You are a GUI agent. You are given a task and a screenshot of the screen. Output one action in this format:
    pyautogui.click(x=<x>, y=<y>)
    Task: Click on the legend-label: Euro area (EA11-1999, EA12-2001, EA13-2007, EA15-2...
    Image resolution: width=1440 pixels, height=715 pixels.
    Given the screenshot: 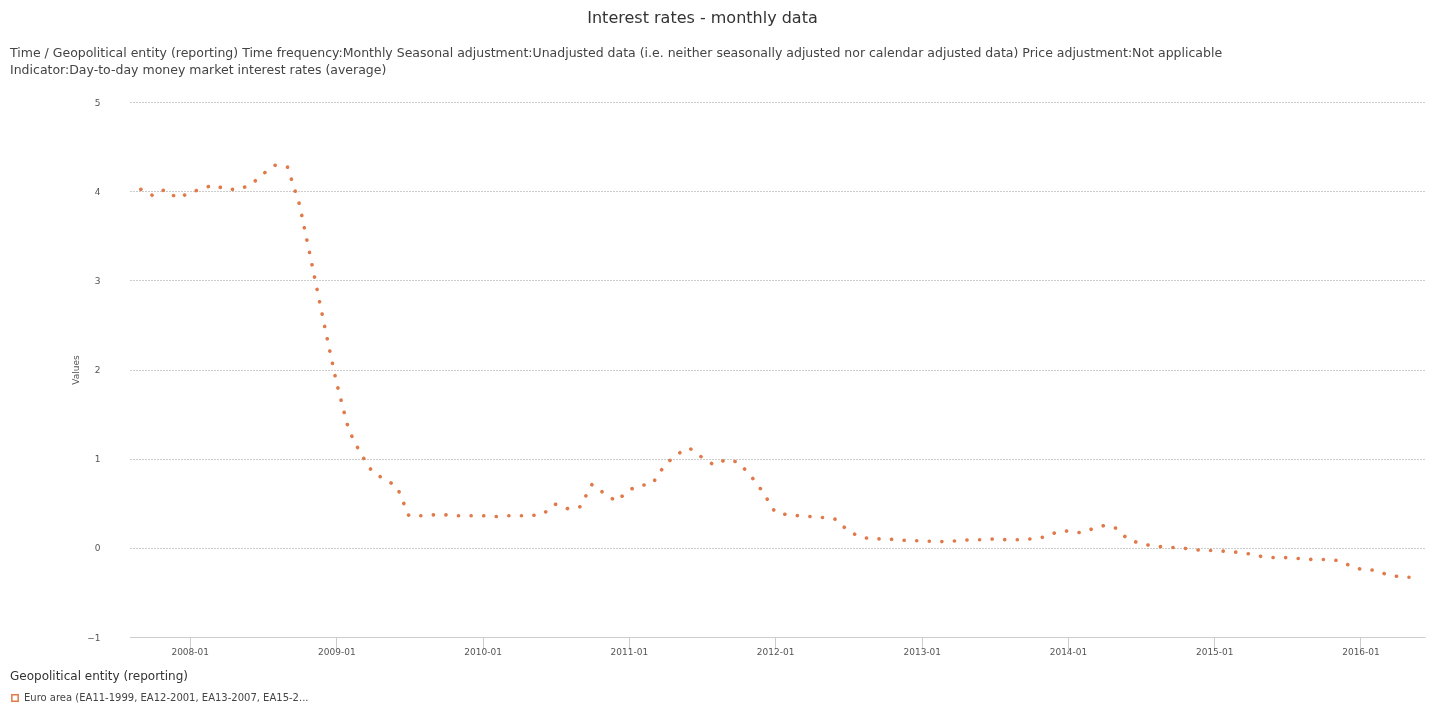 What is the action you would take?
    pyautogui.click(x=166, y=697)
    